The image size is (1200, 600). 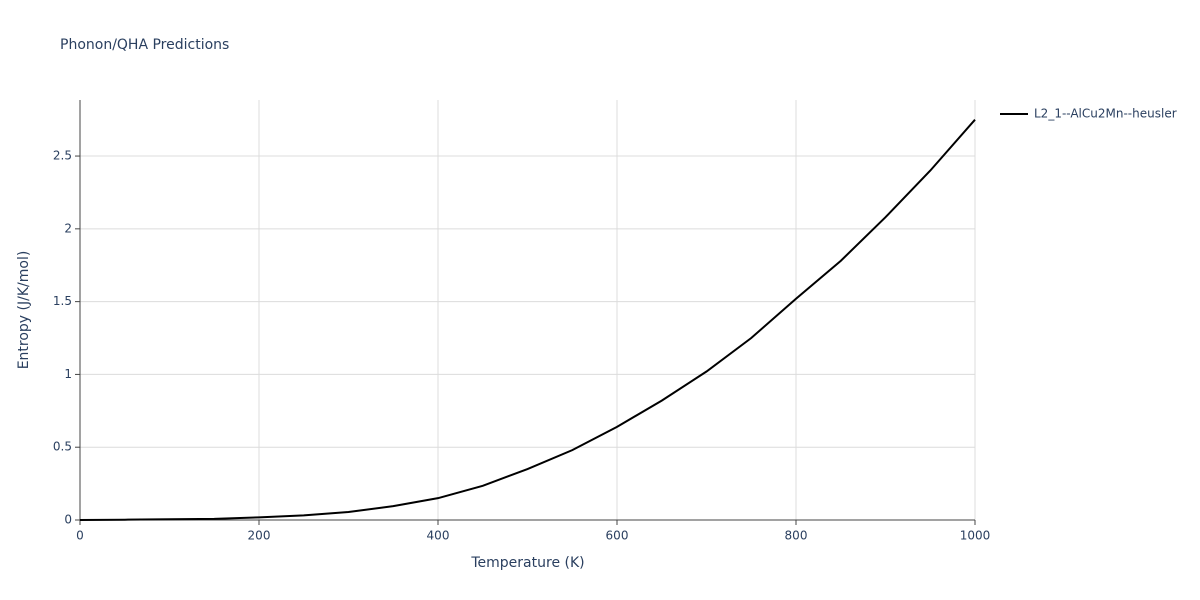 What do you see at coordinates (68, 228) in the screenshot?
I see `y-tick-label: 2` at bounding box center [68, 228].